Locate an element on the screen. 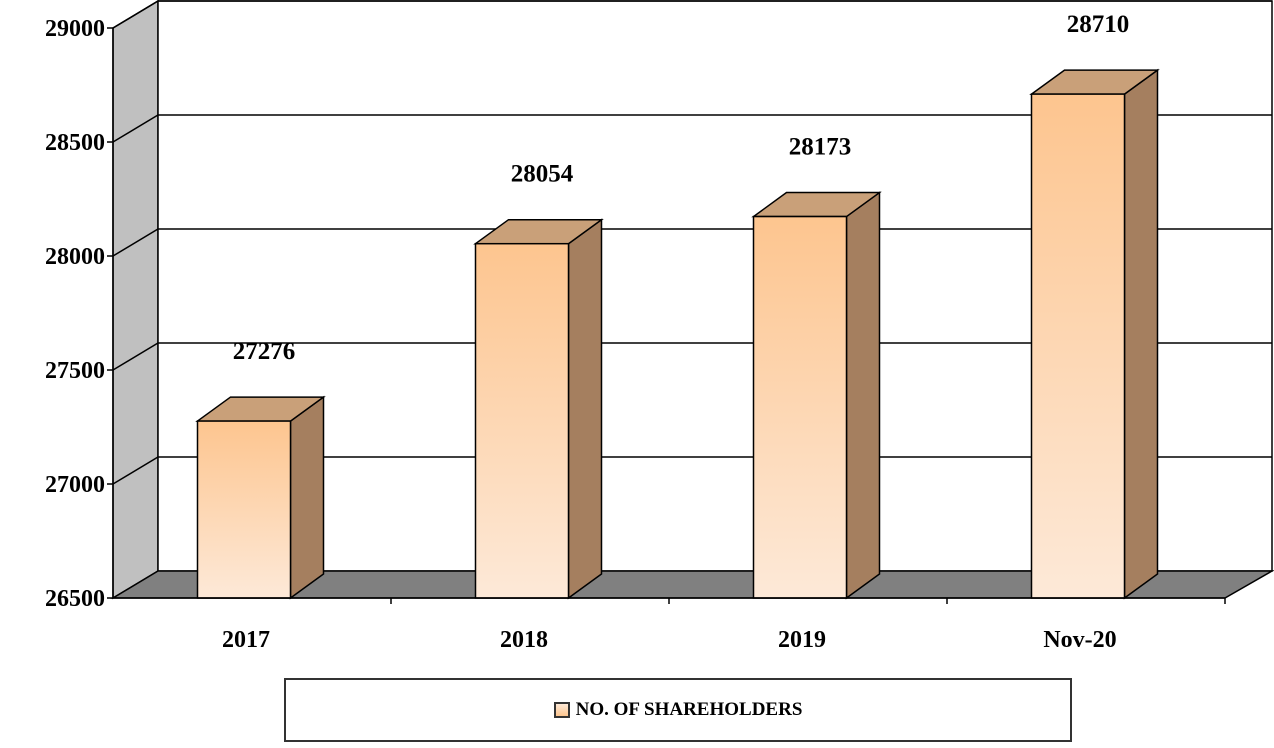 This screenshot has height=748, width=1274. bar: 28710 is located at coordinates (1094, 305).